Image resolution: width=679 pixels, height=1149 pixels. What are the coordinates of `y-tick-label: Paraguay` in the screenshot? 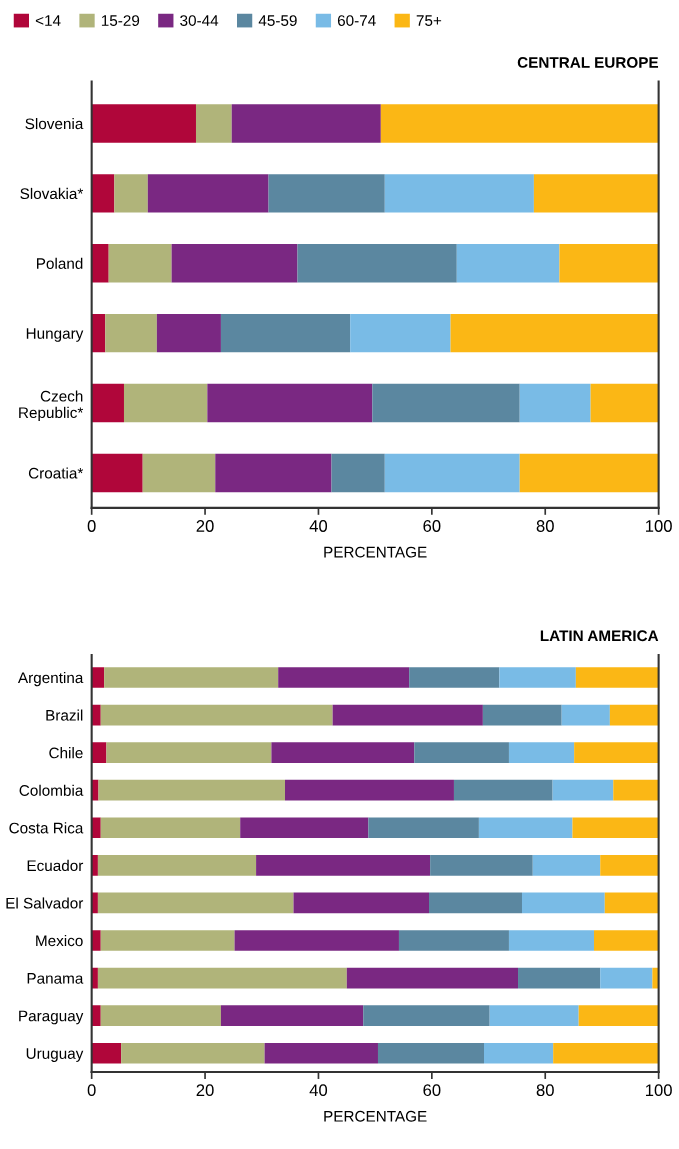 It's located at (51, 1017).